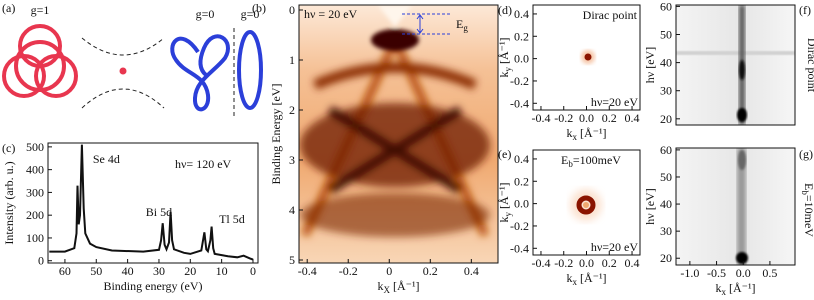 This screenshot has width=814, height=300. Describe the element at coordinates (519, 81) in the screenshot. I see `y-tick-label: -0.2` at that location.